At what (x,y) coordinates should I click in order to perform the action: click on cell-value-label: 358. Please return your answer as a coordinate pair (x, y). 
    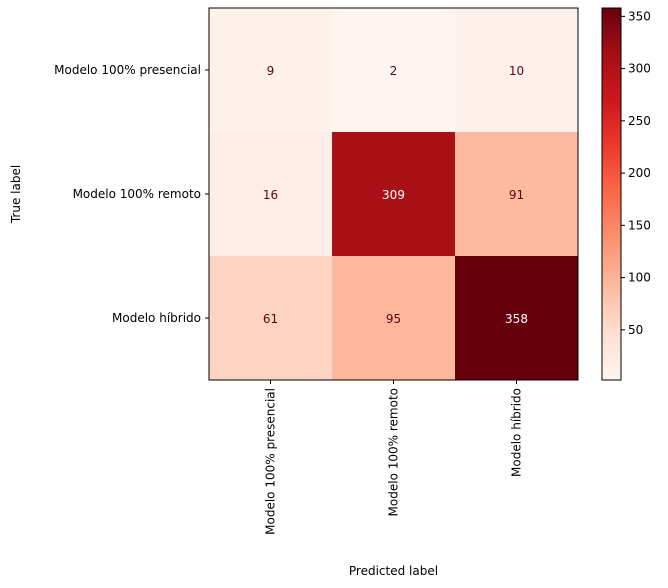
    Looking at the image, I should click on (516, 319).